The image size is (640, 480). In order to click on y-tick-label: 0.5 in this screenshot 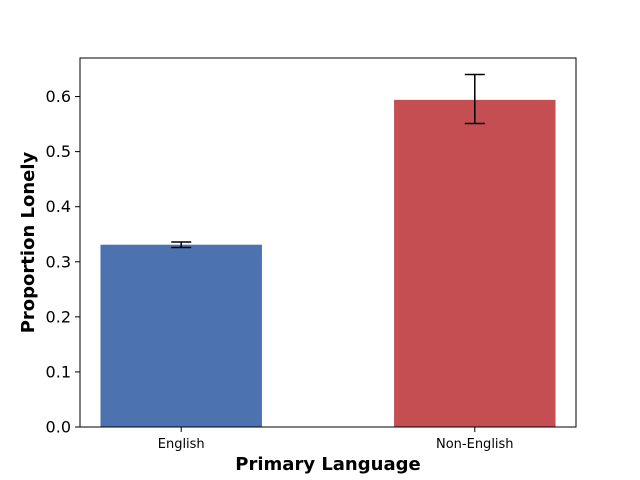, I will do `click(58, 151)`.